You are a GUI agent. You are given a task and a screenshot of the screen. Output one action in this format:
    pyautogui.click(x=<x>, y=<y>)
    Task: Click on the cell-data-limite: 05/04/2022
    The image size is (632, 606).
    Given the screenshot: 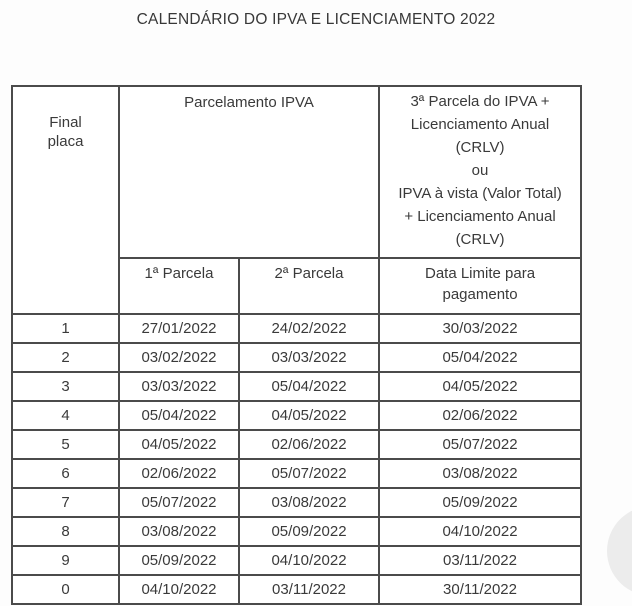 What is the action you would take?
    pyautogui.click(x=480, y=357)
    